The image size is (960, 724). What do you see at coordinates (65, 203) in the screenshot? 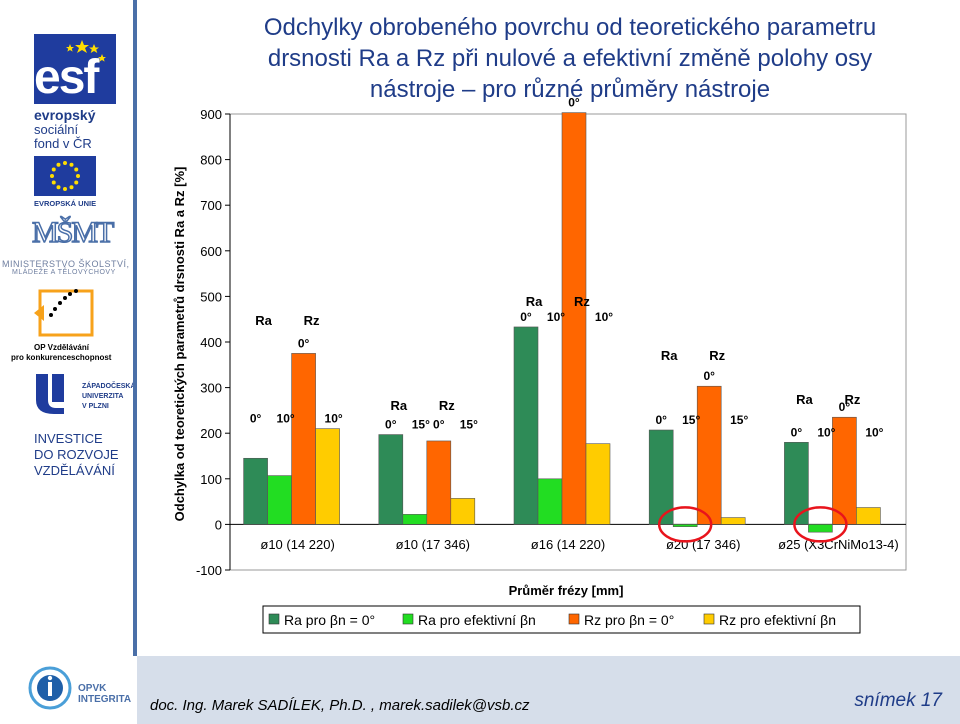
I see `eu-label: EVROPSKÁ UNIE` at bounding box center [65, 203].